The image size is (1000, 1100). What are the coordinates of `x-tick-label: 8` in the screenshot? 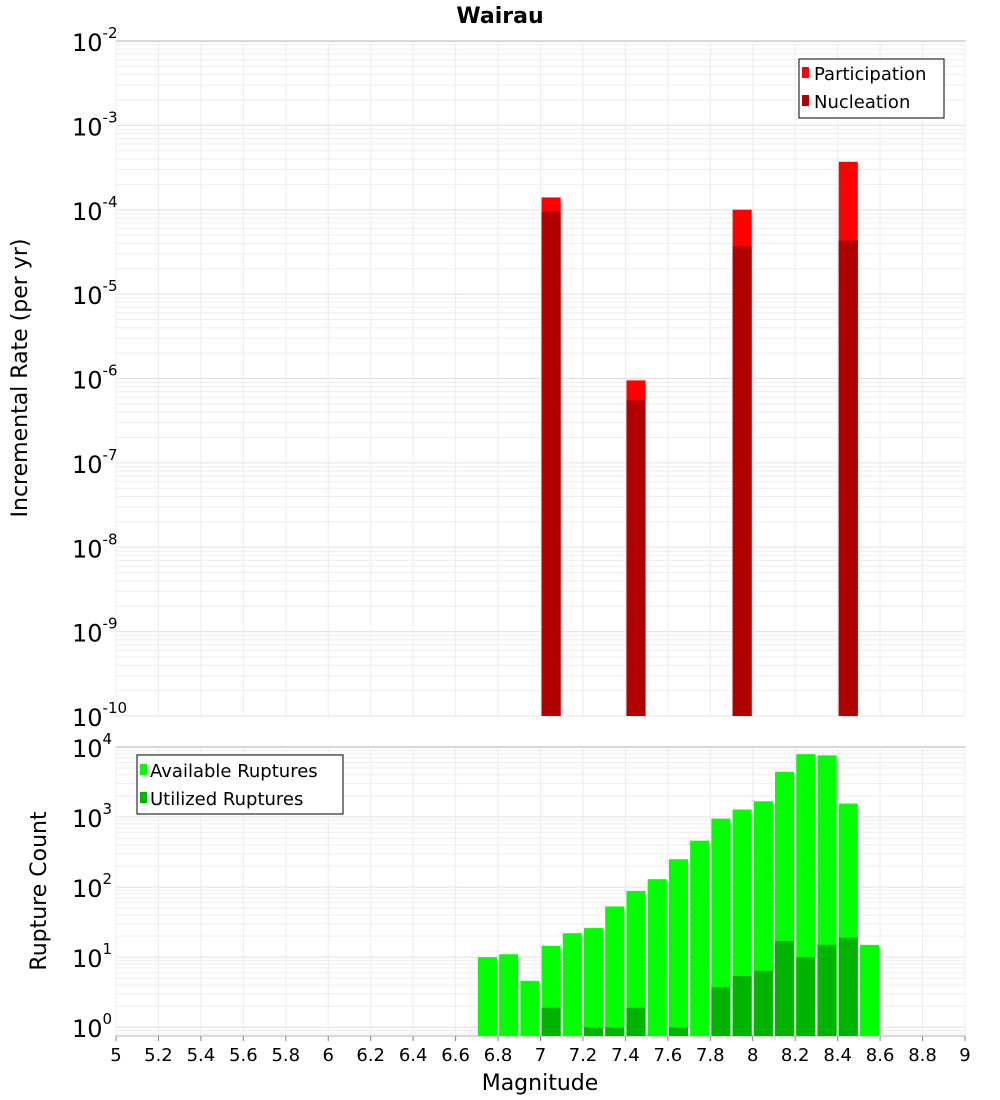 It's located at (752, 1055).